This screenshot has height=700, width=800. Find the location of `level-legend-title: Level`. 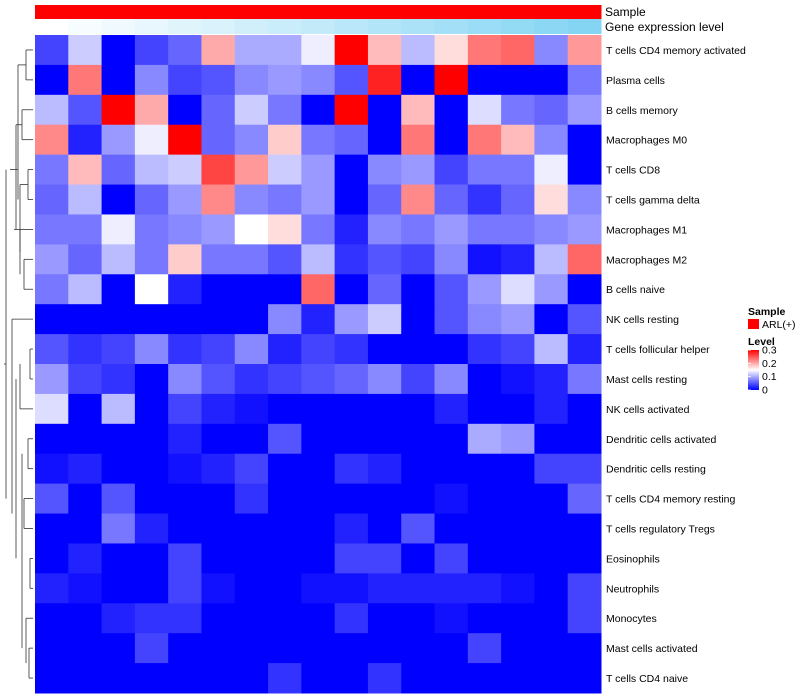

level-legend-title: Level is located at coordinates (761, 342).